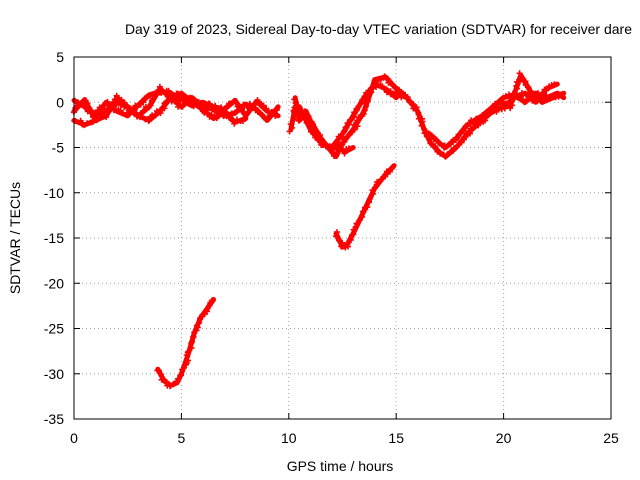 The width and height of the screenshot is (640, 480). What do you see at coordinates (54, 419) in the screenshot?
I see `y-tick-label: -35` at bounding box center [54, 419].